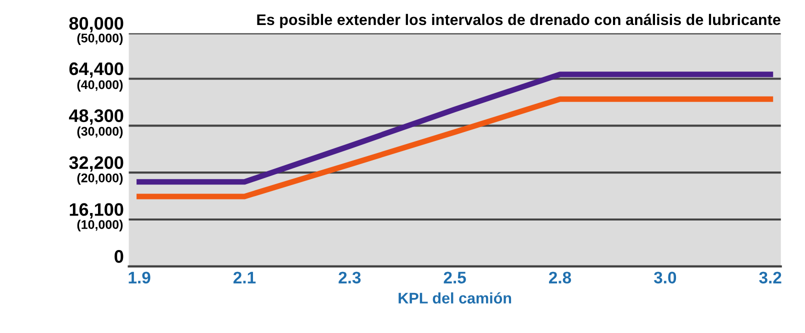 The image size is (805, 333). What do you see at coordinates (349, 278) in the screenshot?
I see `x-tick-label: 2.3` at bounding box center [349, 278].